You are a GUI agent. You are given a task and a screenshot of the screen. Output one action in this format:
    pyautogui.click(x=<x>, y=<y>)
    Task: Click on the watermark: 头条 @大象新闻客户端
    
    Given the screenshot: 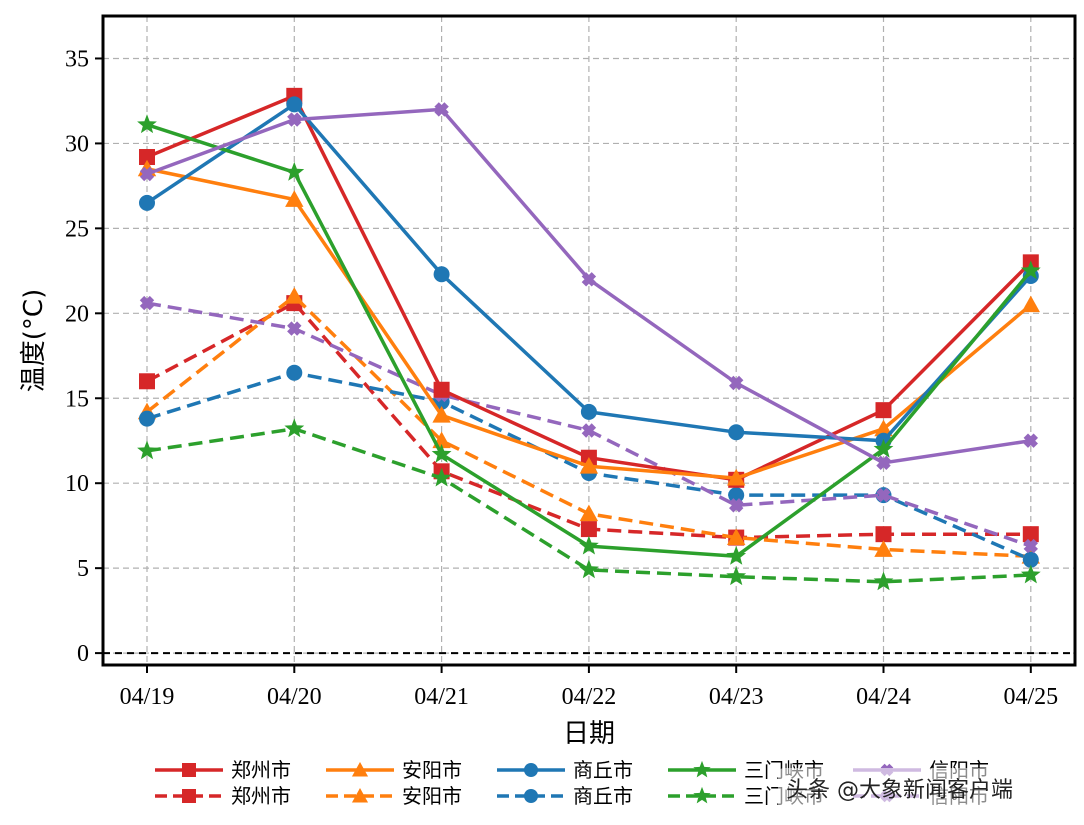 What is the action you would take?
    pyautogui.click(x=924, y=789)
    